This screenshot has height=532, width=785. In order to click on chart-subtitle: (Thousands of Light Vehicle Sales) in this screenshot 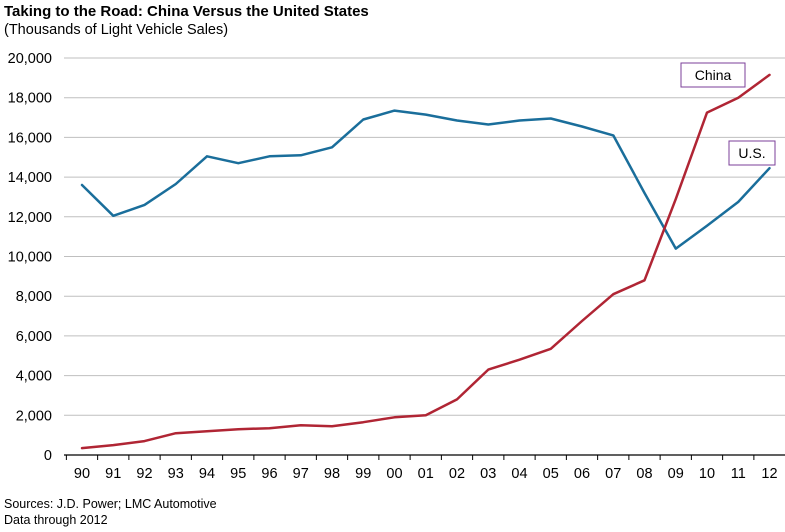, I will do `click(116, 30)`.